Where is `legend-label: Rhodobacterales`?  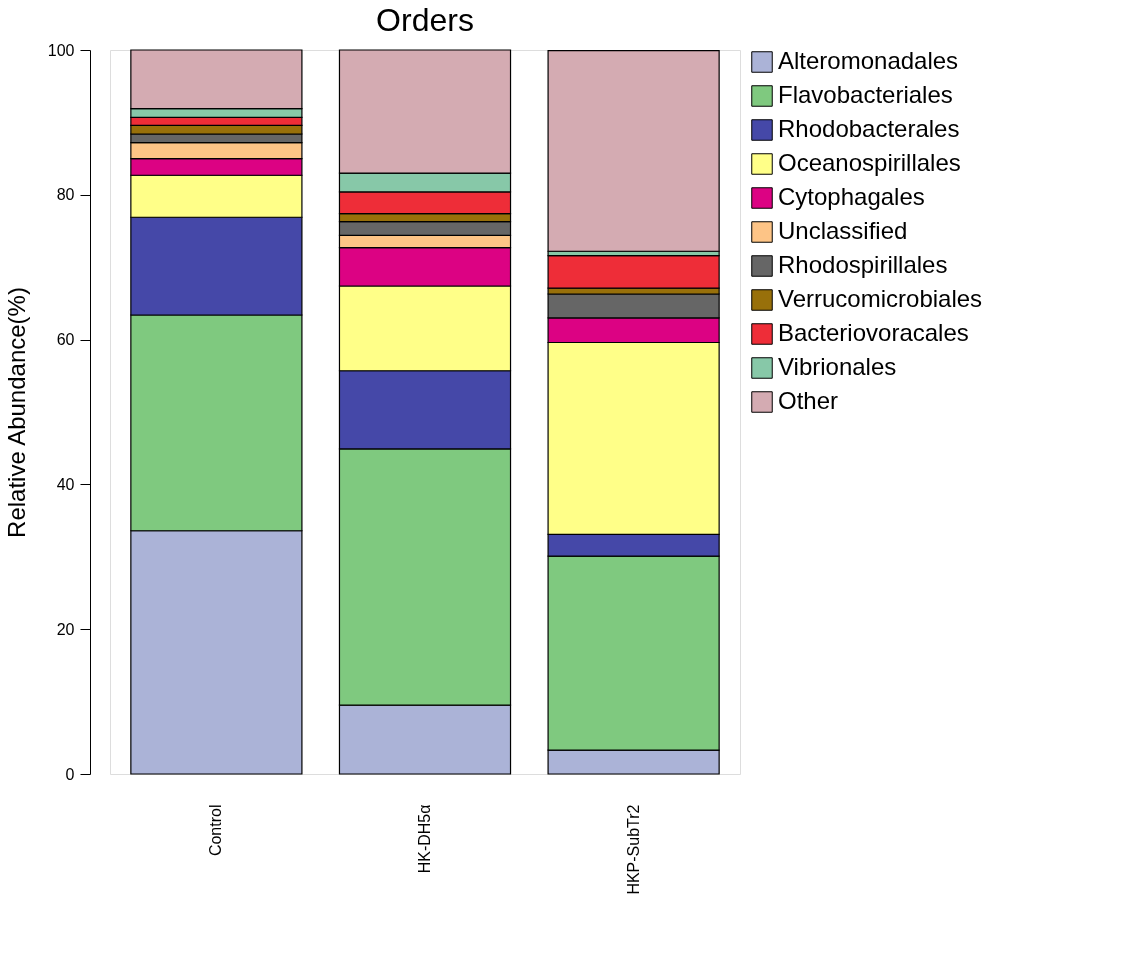
legend-label: Rhodobacterales is located at coordinates (869, 128).